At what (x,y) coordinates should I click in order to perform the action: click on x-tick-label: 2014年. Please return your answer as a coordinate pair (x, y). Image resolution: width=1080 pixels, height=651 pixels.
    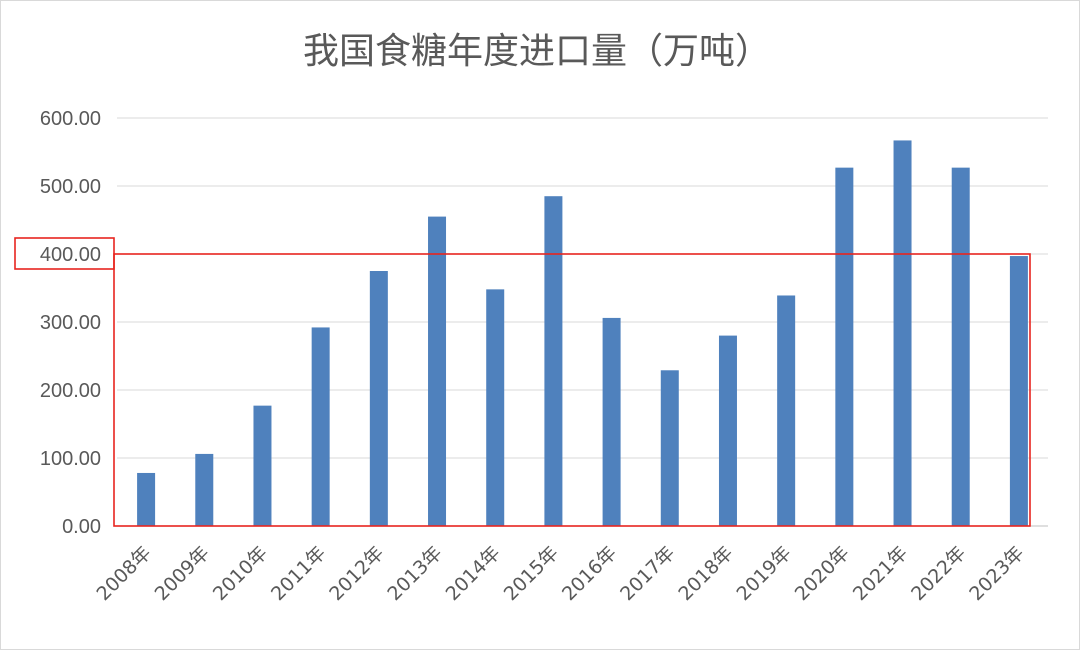
    Looking at the image, I should click on (473, 573).